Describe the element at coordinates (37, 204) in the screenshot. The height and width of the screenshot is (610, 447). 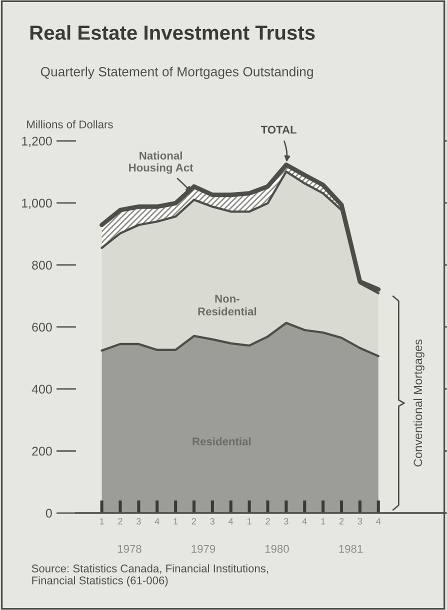
I see `y-tick-label: 1,000` at that location.